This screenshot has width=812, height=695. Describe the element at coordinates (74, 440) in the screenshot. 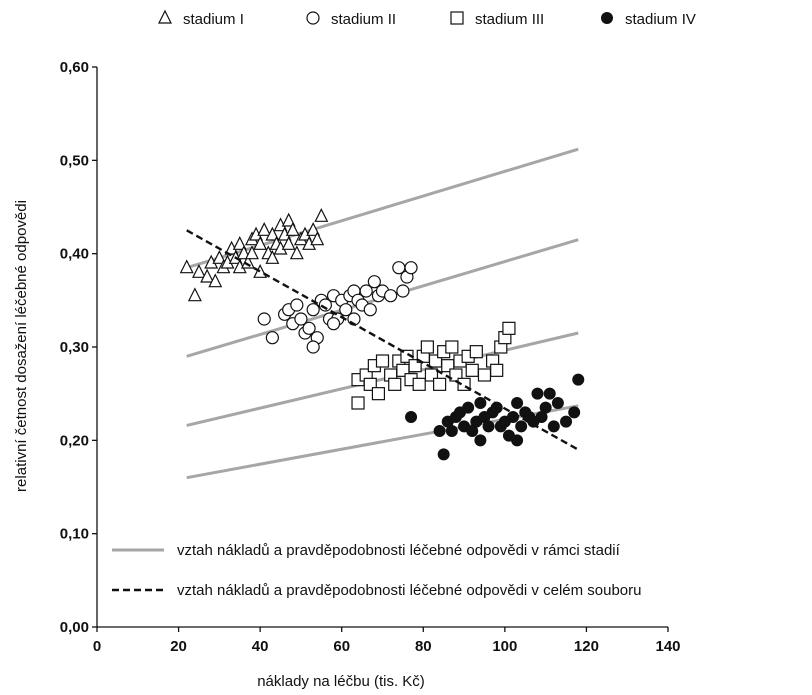

I see `y-tick-label: 0,20` at that location.